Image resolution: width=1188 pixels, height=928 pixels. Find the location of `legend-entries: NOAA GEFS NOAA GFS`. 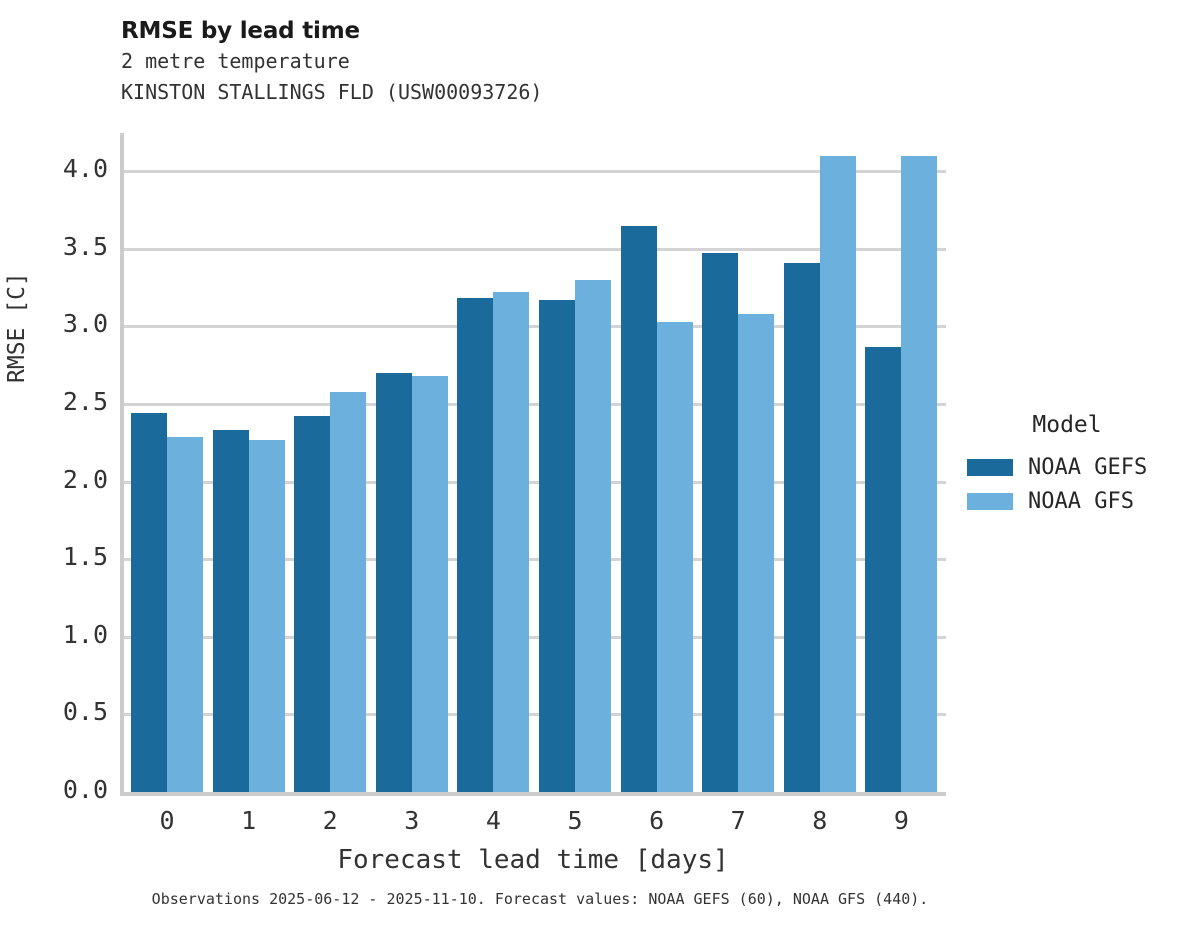

legend-entries: NOAA GEFS NOAA GFS is located at coordinates (1074, 484).